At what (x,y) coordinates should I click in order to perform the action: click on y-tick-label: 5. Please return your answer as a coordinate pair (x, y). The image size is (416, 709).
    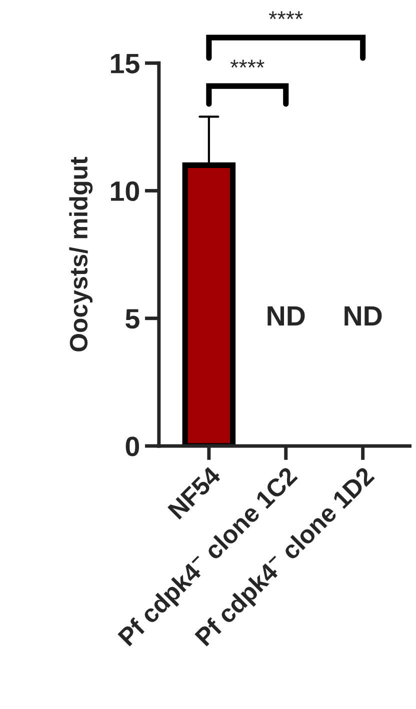
    Looking at the image, I should click on (133, 319).